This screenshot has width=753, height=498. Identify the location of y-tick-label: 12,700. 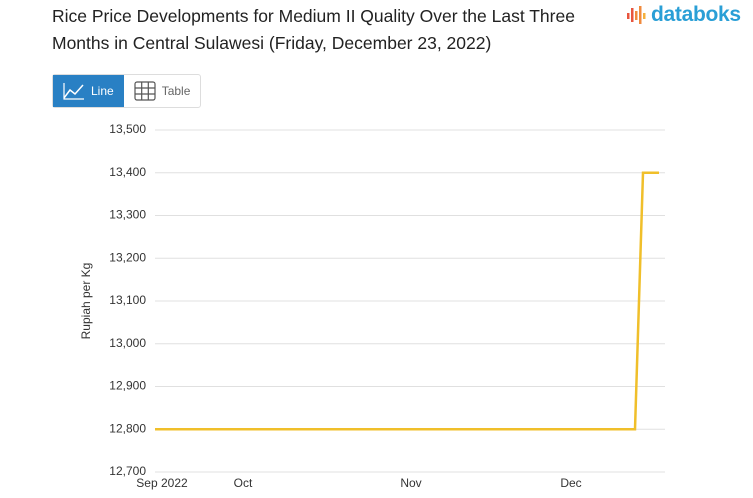
(127, 471).